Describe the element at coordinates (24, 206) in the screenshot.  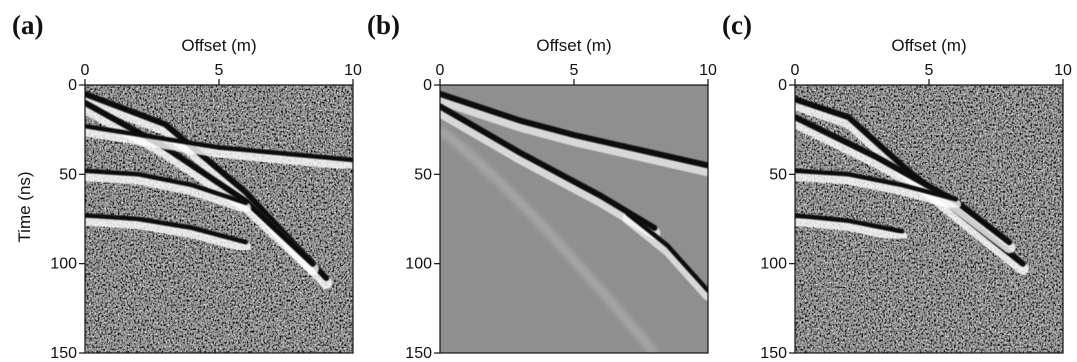
I see `y-axis-title: Time (ns)` at that location.